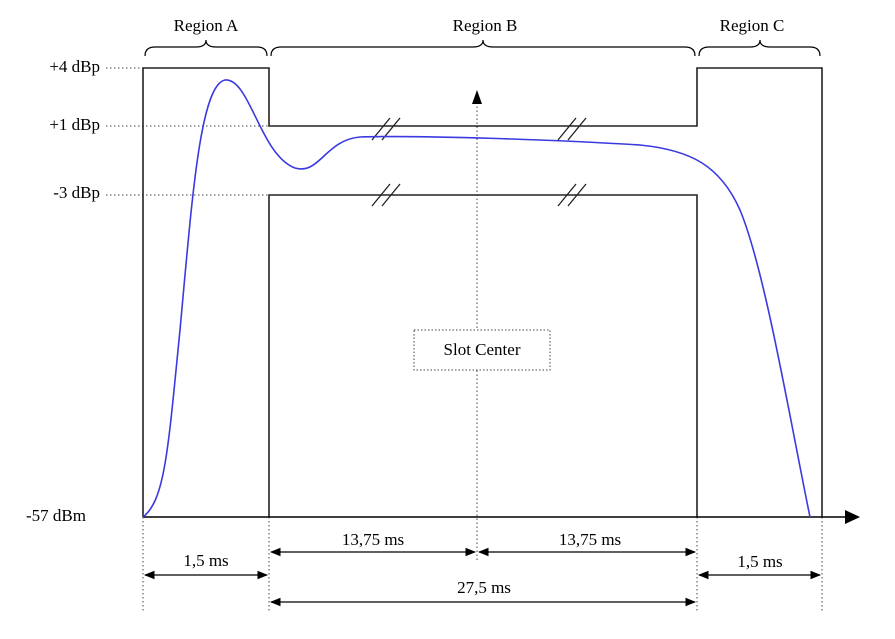 The height and width of the screenshot is (639, 895). Describe the element at coordinates (477, 97) in the screenshot. I see `center-arrow` at that location.